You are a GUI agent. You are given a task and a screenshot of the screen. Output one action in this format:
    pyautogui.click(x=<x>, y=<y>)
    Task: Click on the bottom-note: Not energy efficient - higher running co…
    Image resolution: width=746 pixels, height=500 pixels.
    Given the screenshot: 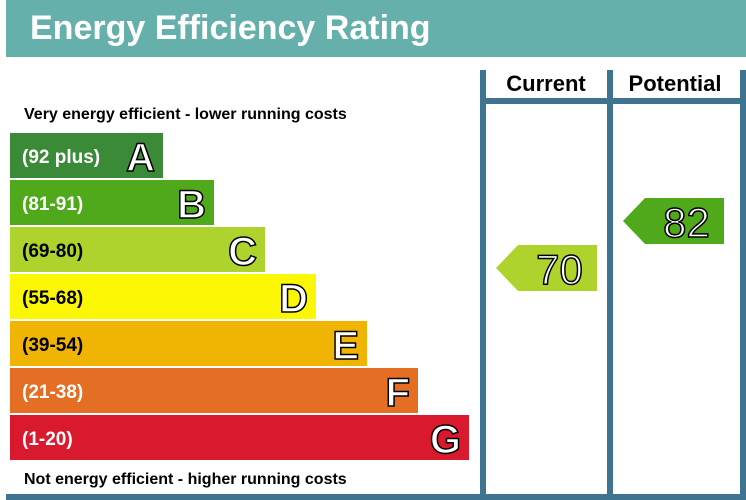 What is the action you would take?
    pyautogui.click(x=185, y=479)
    